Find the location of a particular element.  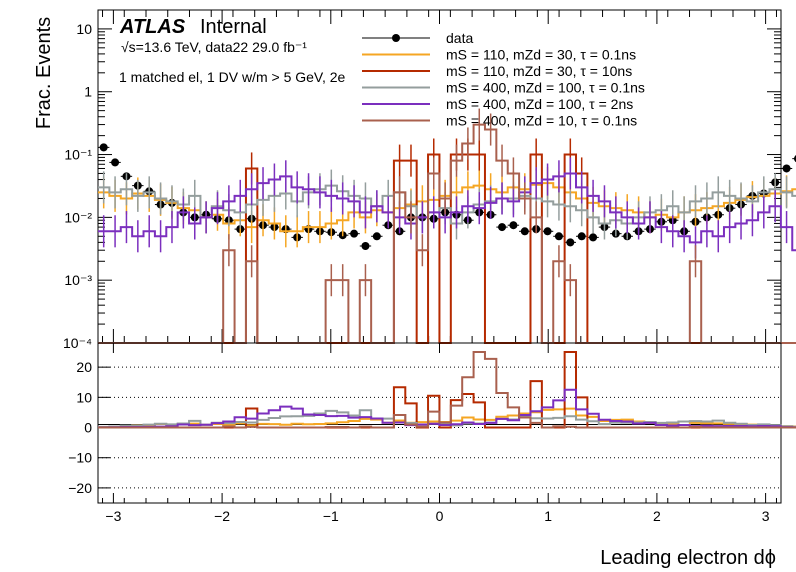

x-tick-label: −2 is located at coordinates (222, 516).